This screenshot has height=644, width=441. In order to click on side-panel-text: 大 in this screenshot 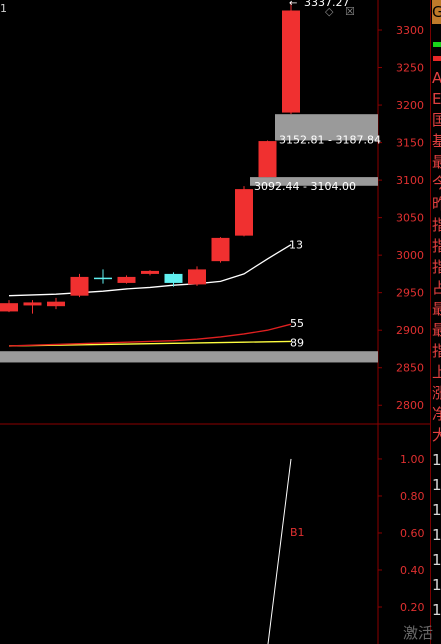, I will do `click(436, 435)`.